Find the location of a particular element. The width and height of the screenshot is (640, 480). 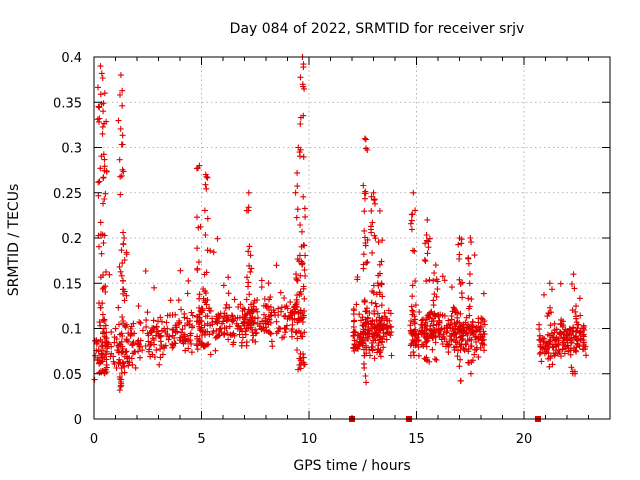

x-axis-title: GPS time / hours is located at coordinates (351, 466).